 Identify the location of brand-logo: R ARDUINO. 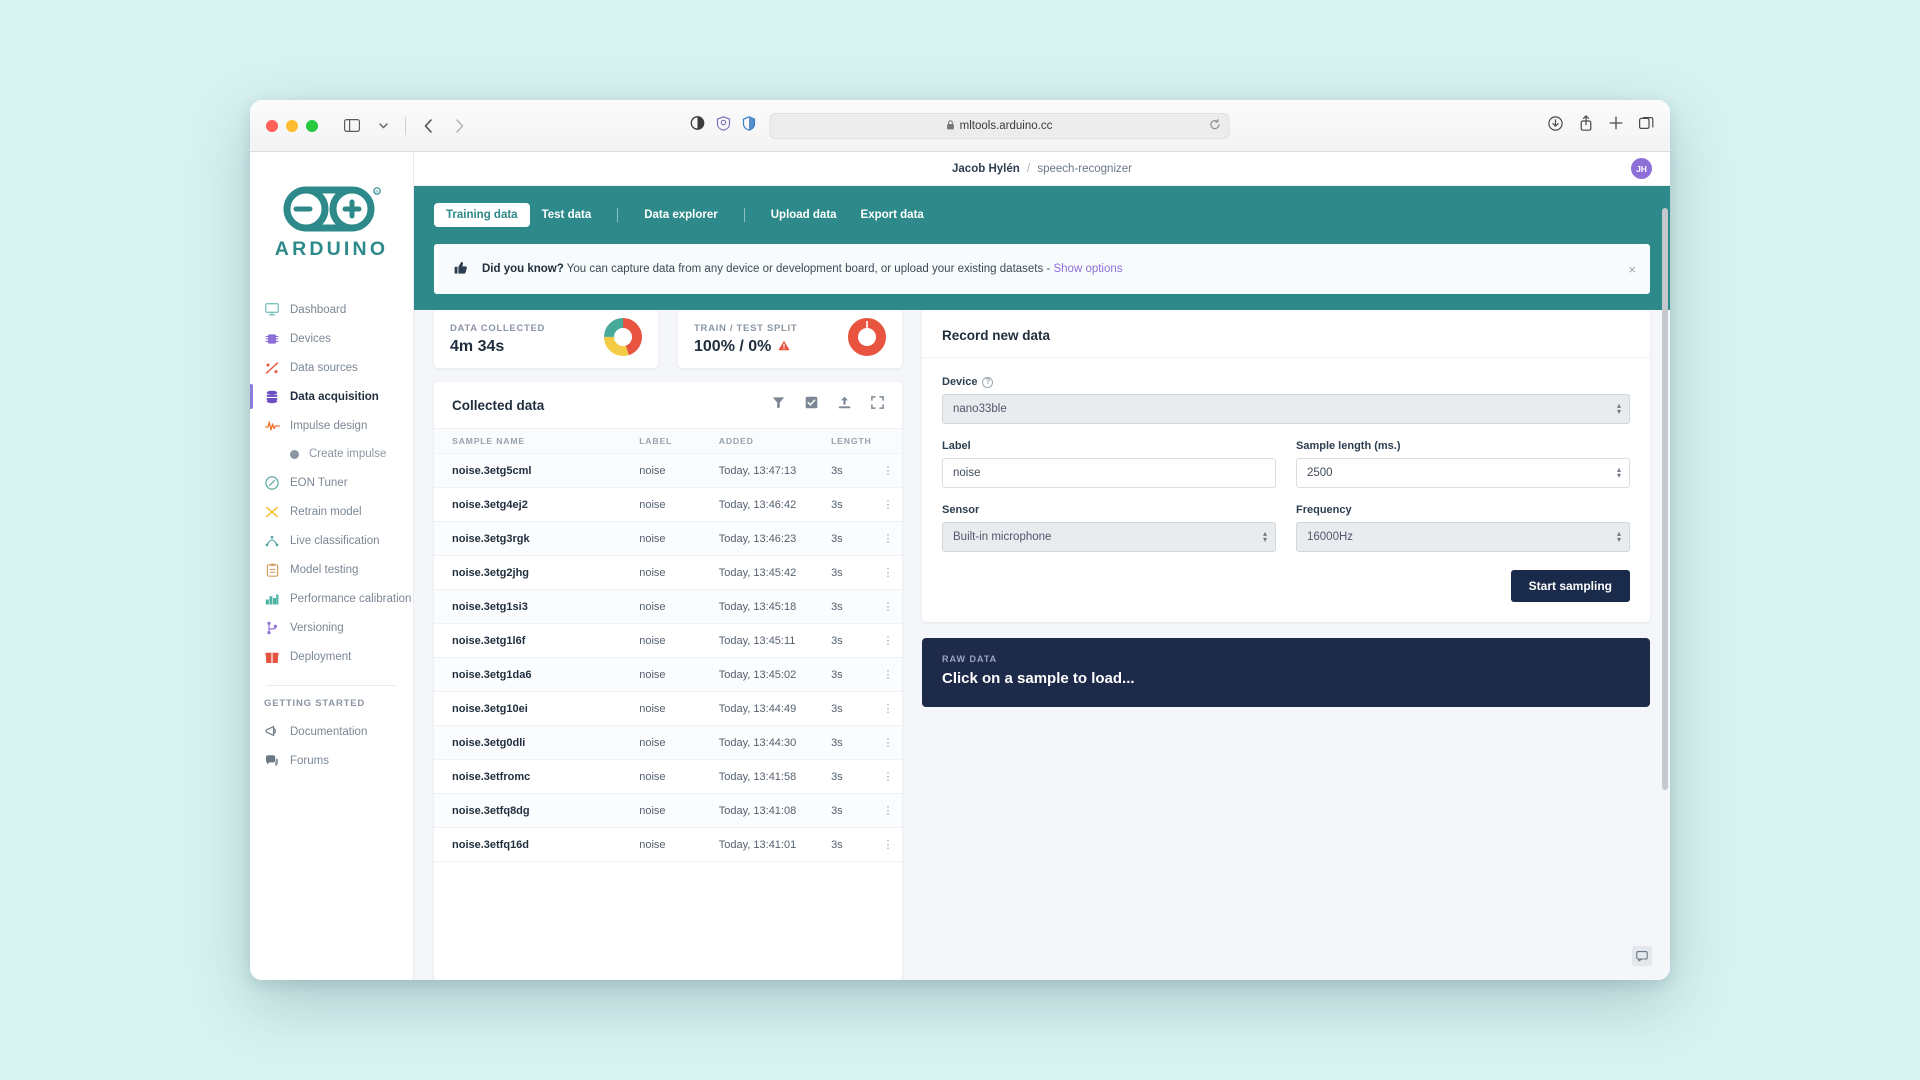
(331, 230).